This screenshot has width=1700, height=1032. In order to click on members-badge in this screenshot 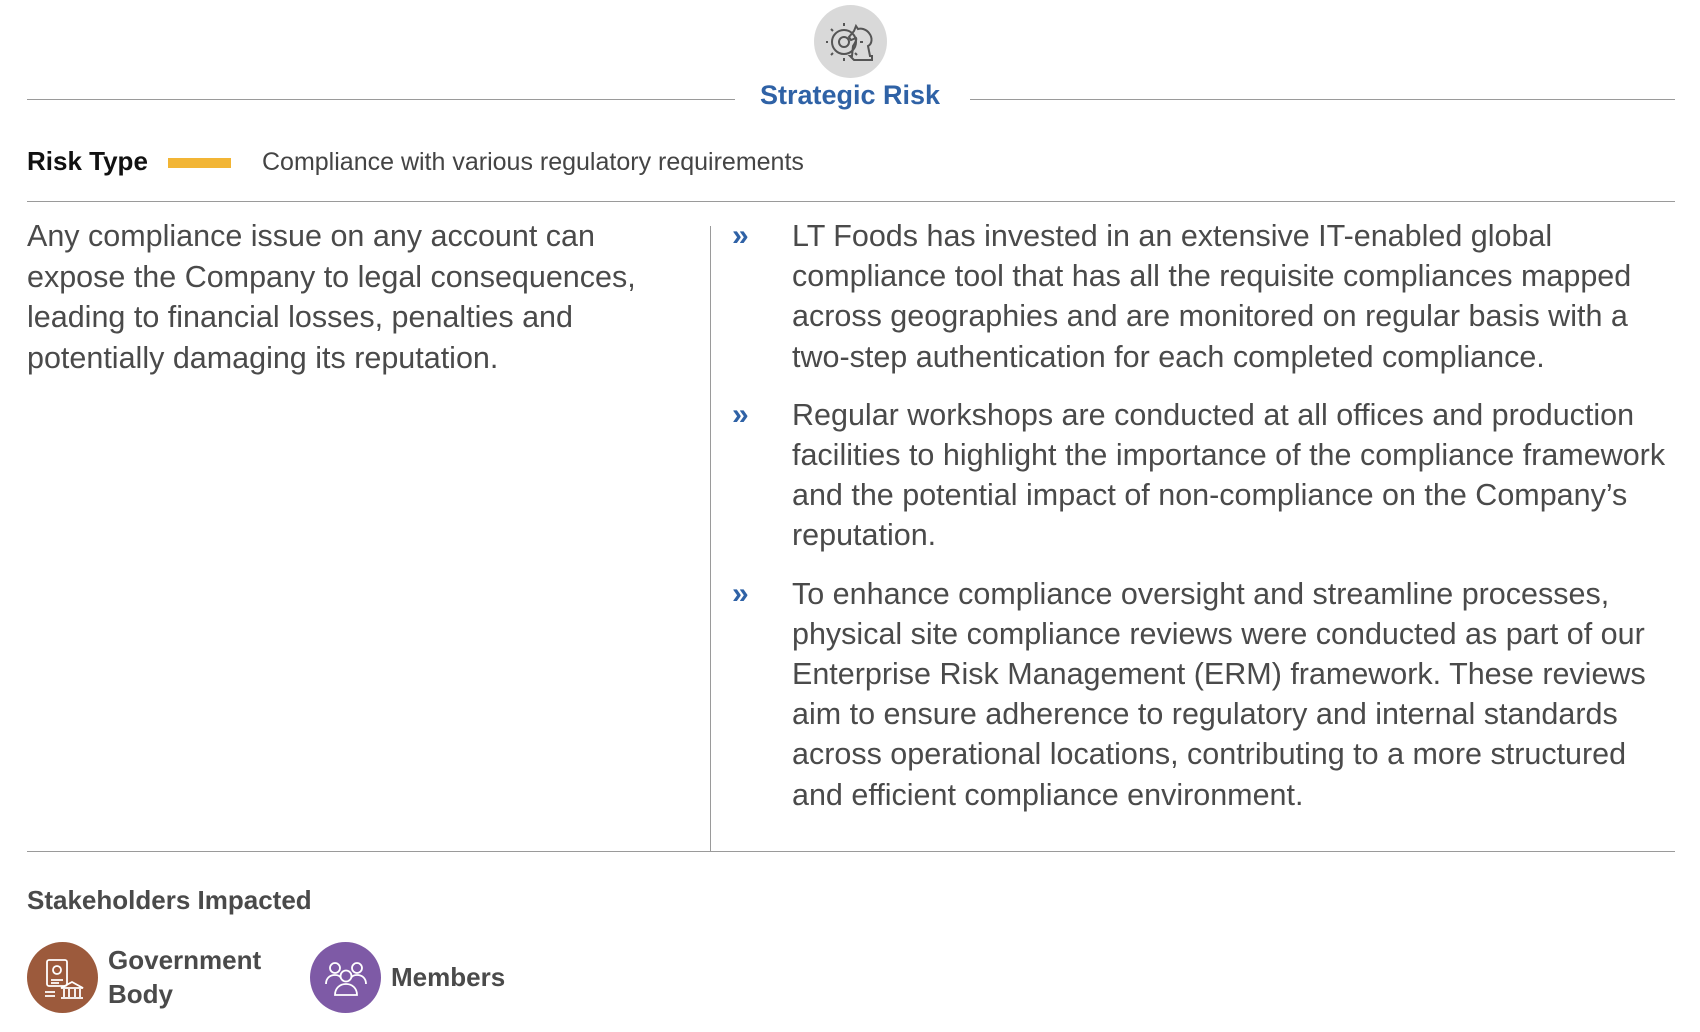, I will do `click(345, 977)`.